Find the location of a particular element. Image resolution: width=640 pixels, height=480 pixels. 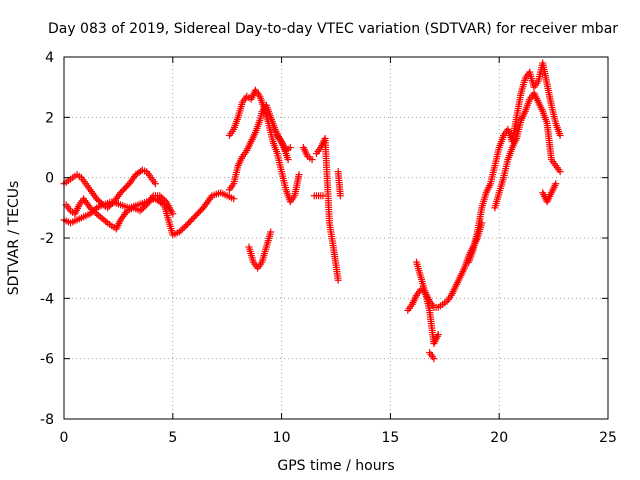

y-tick-label: 0 is located at coordinates (49, 179).